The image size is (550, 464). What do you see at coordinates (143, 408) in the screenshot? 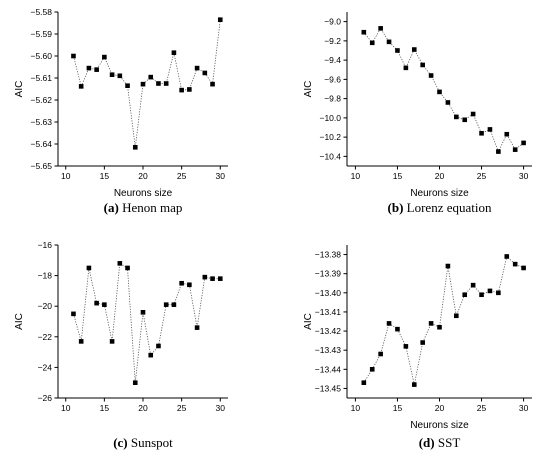
I see `x-tick-label: 20` at bounding box center [143, 408].